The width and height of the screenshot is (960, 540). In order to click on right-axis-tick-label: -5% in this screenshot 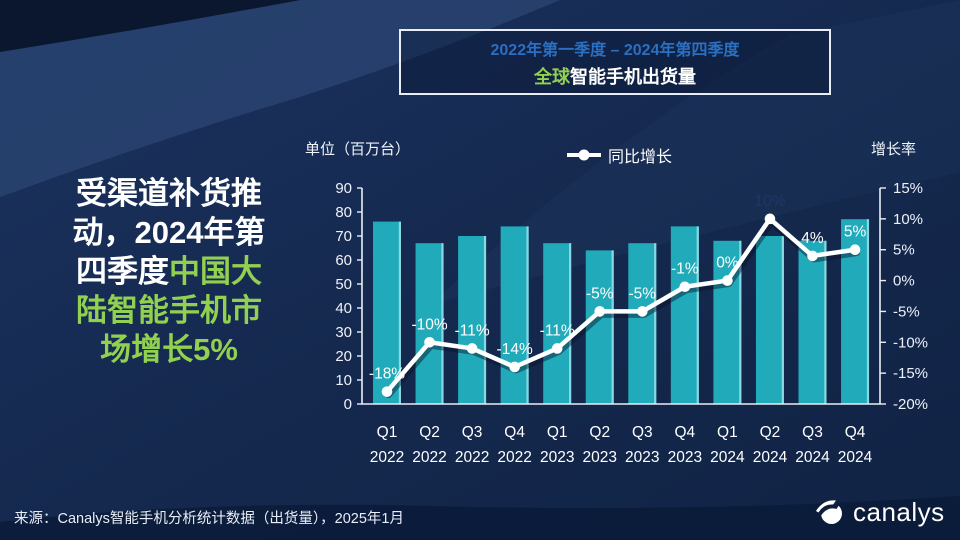, I will do `click(906, 311)`.